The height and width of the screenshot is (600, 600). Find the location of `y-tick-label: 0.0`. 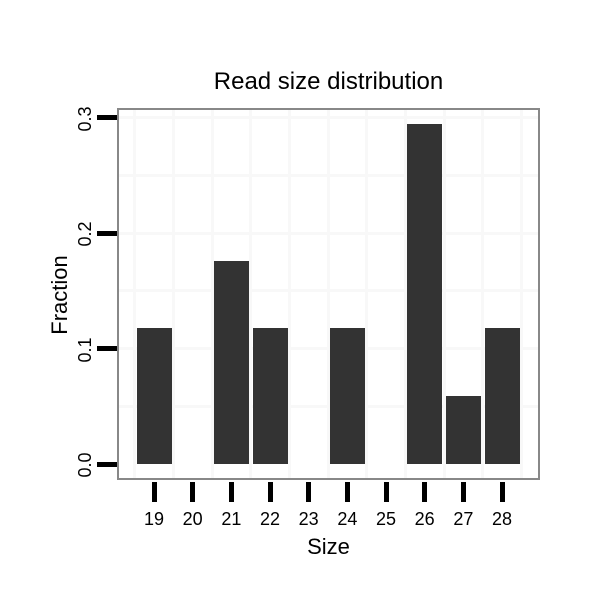

y-tick-label: 0.0 is located at coordinates (85, 465).